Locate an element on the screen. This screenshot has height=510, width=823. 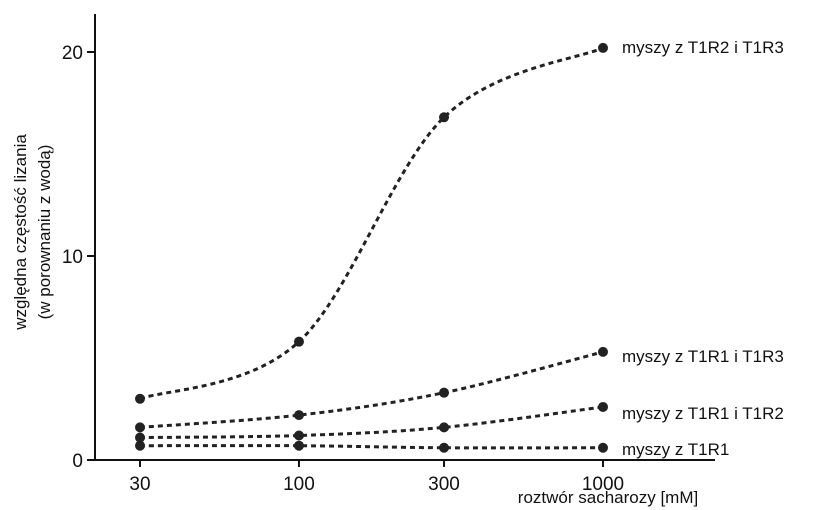
x-tick-label: 100 is located at coordinates (299, 484).